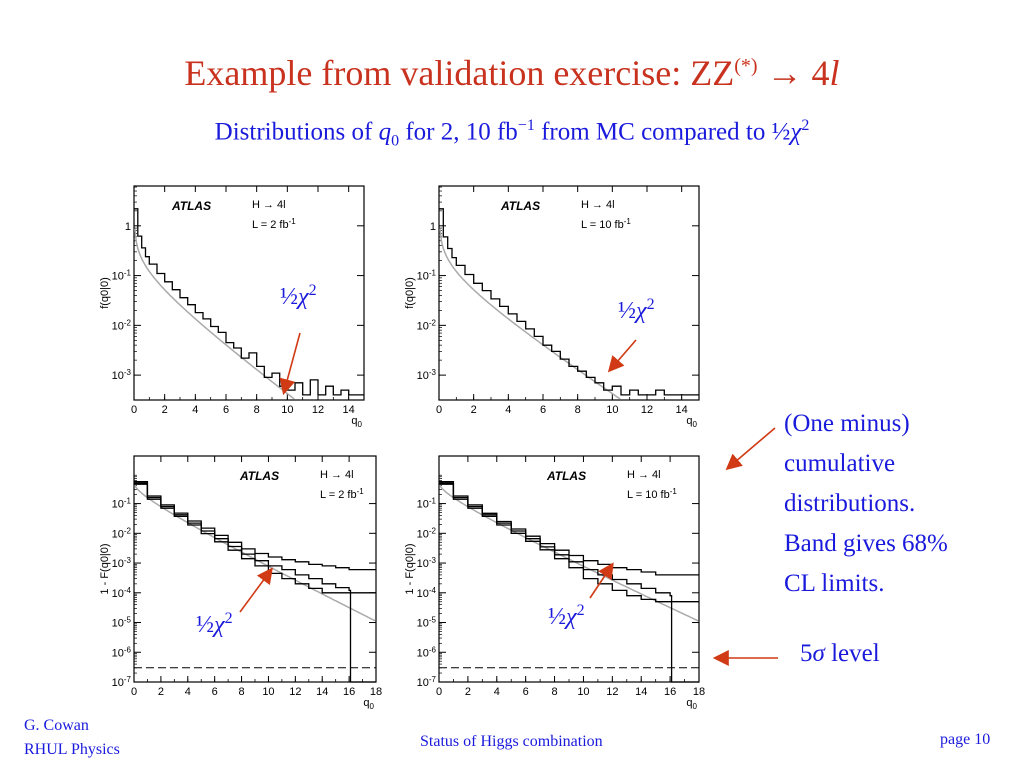 The height and width of the screenshot is (768, 1024). I want to click on subtitle-mid: for 2, 10 fb, so click(458, 132).